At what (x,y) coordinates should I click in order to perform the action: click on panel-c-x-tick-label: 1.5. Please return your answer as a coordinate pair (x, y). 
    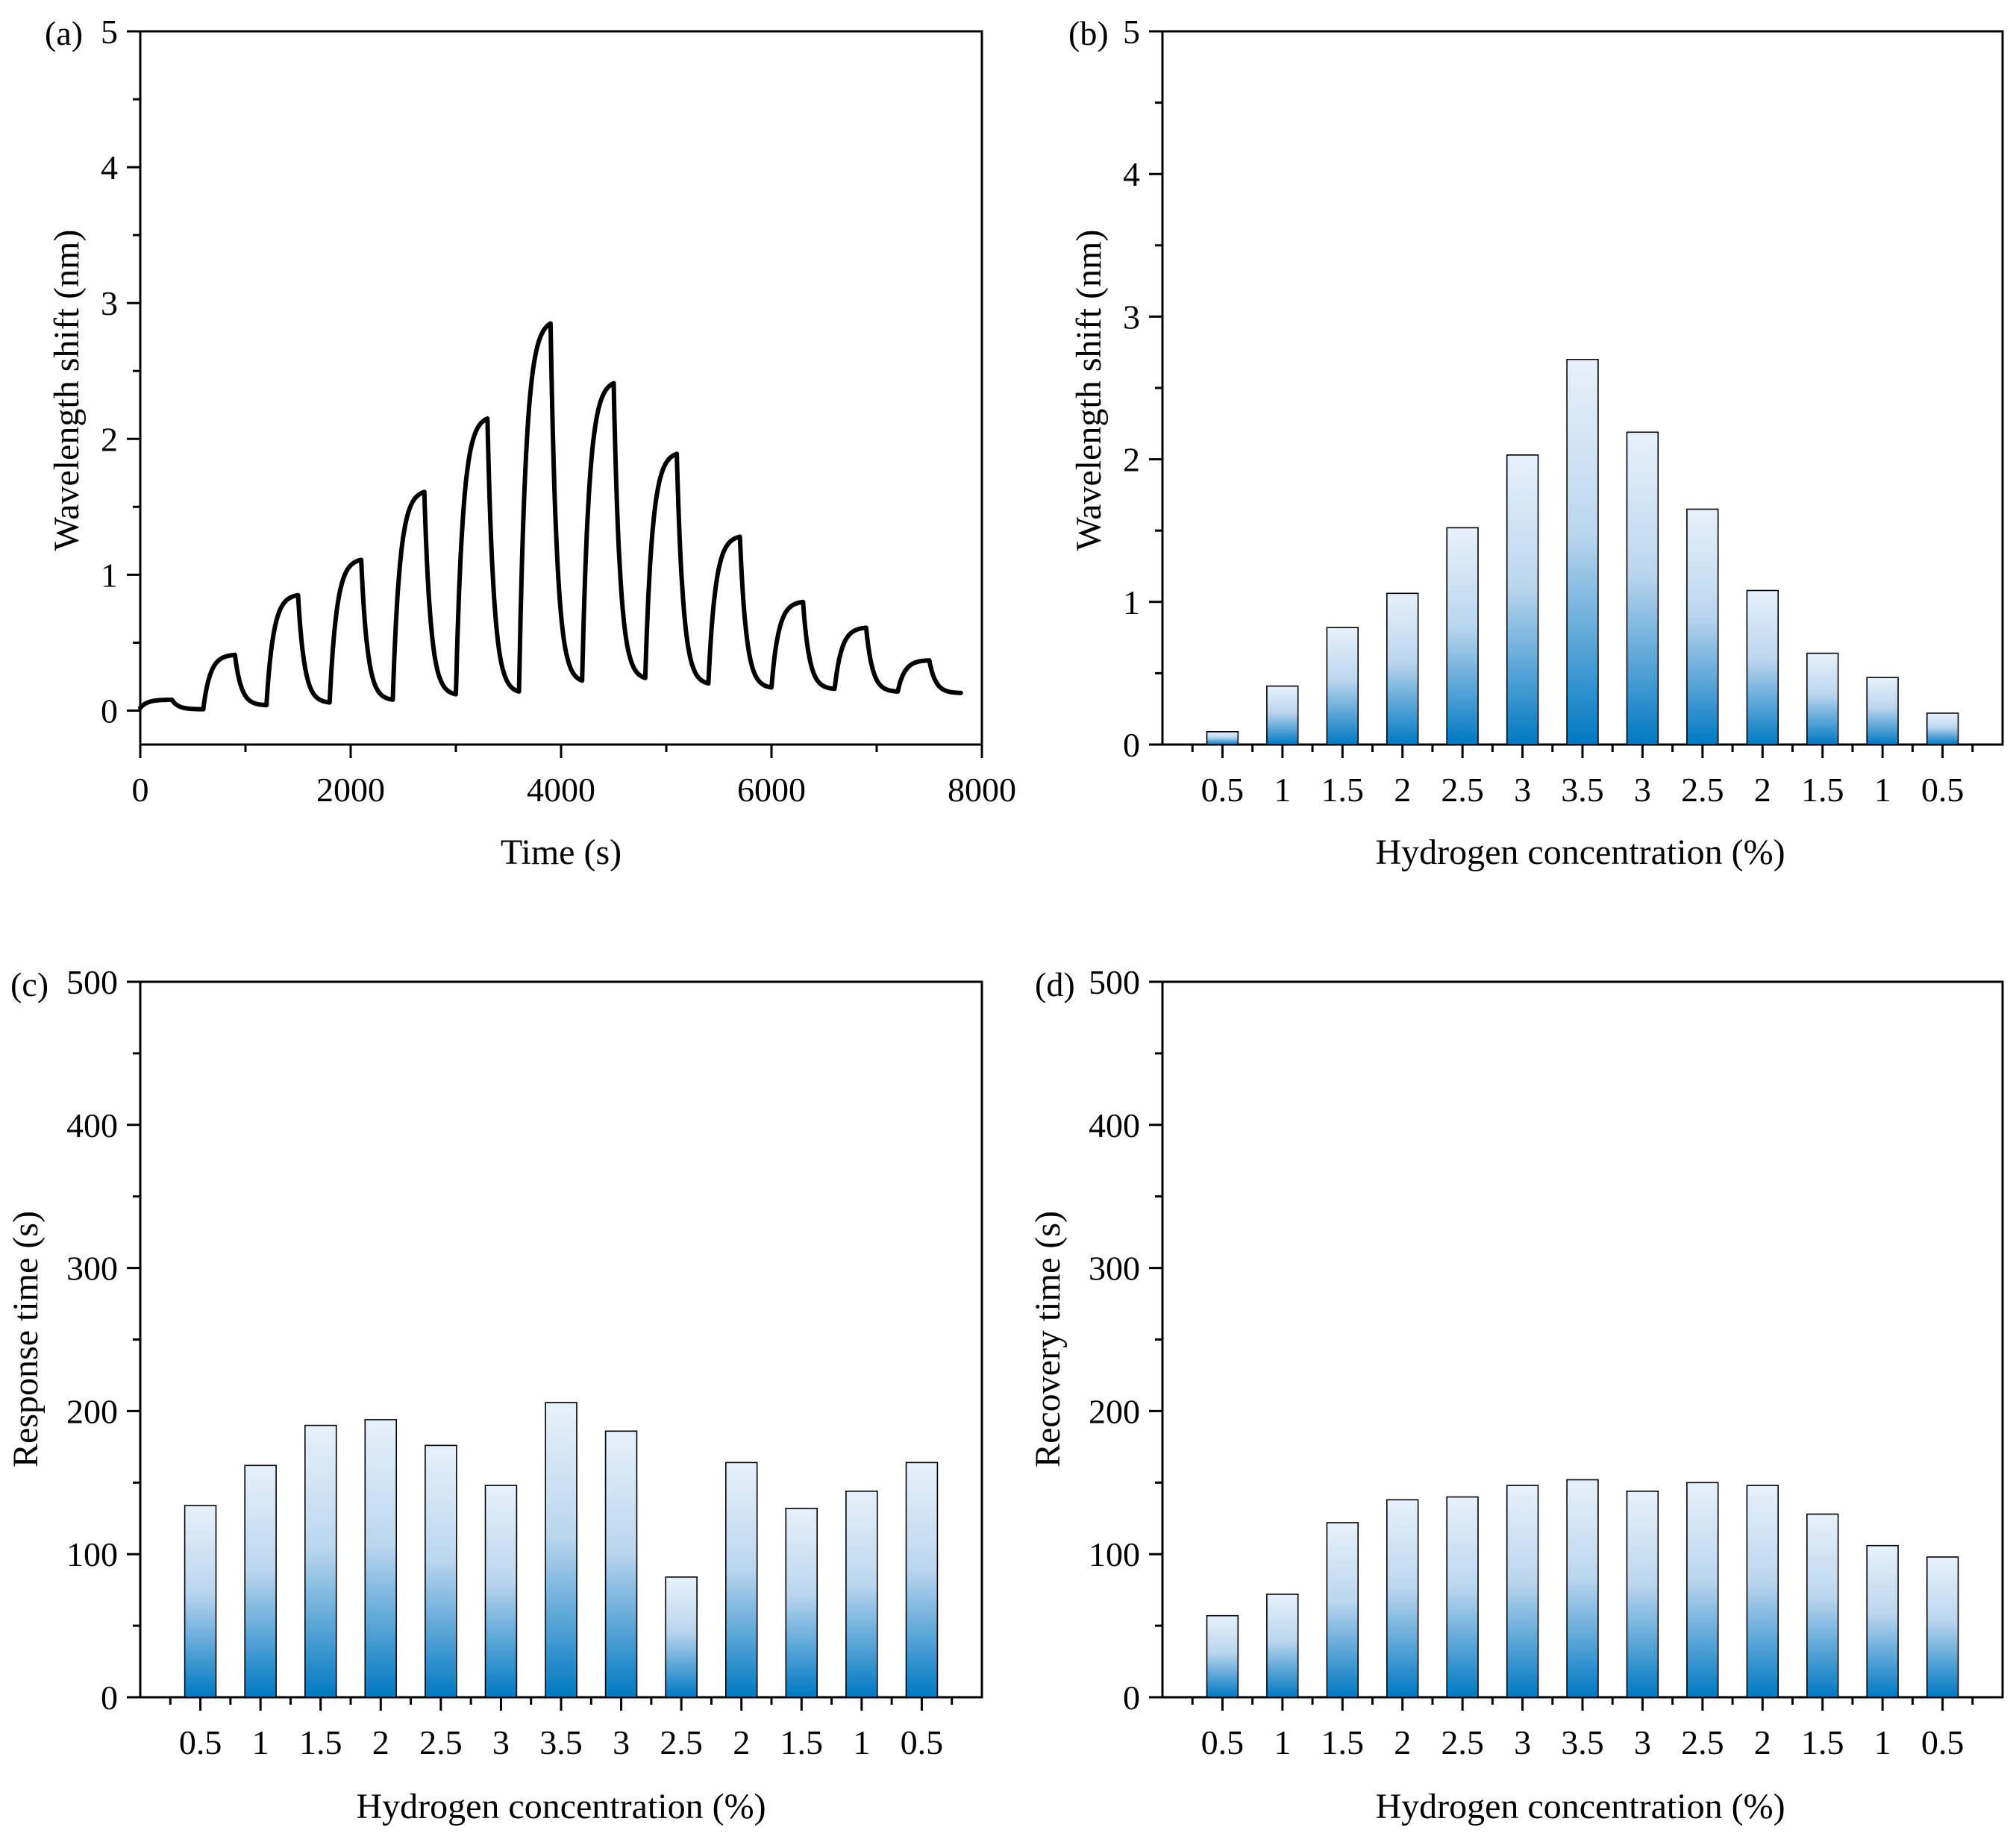
    Looking at the image, I should click on (320, 1742).